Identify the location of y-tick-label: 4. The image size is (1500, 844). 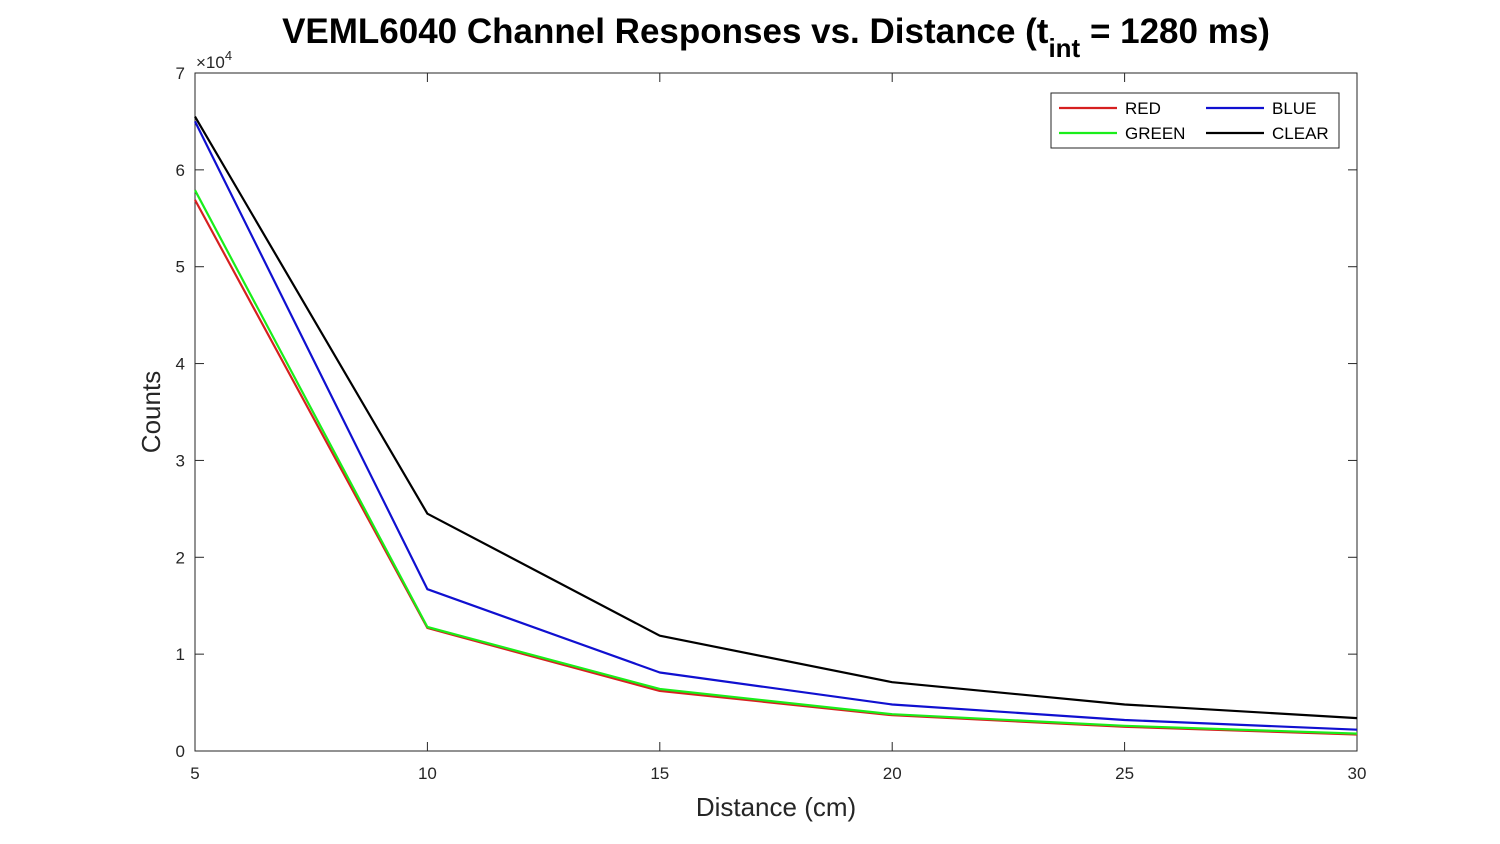
(180, 364).